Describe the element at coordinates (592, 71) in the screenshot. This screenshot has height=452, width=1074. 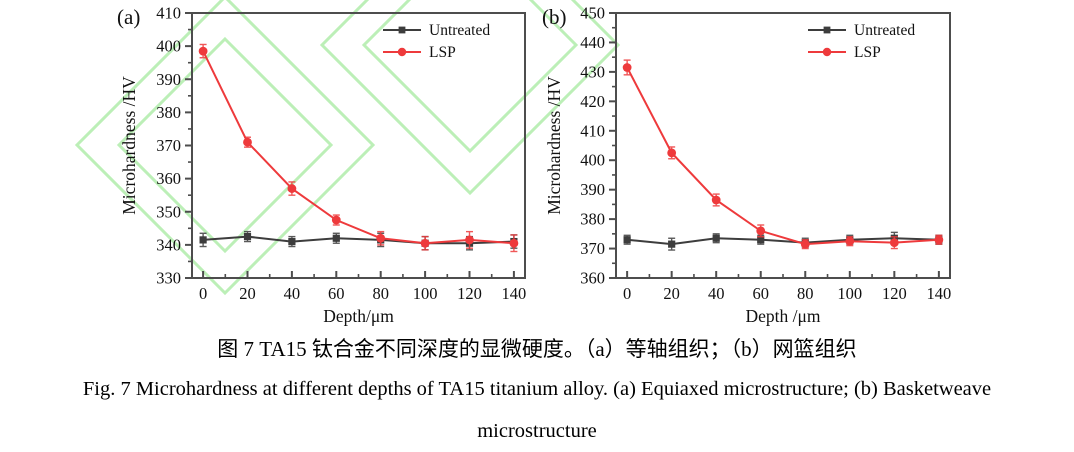
I see `y-tick-label: 430` at that location.